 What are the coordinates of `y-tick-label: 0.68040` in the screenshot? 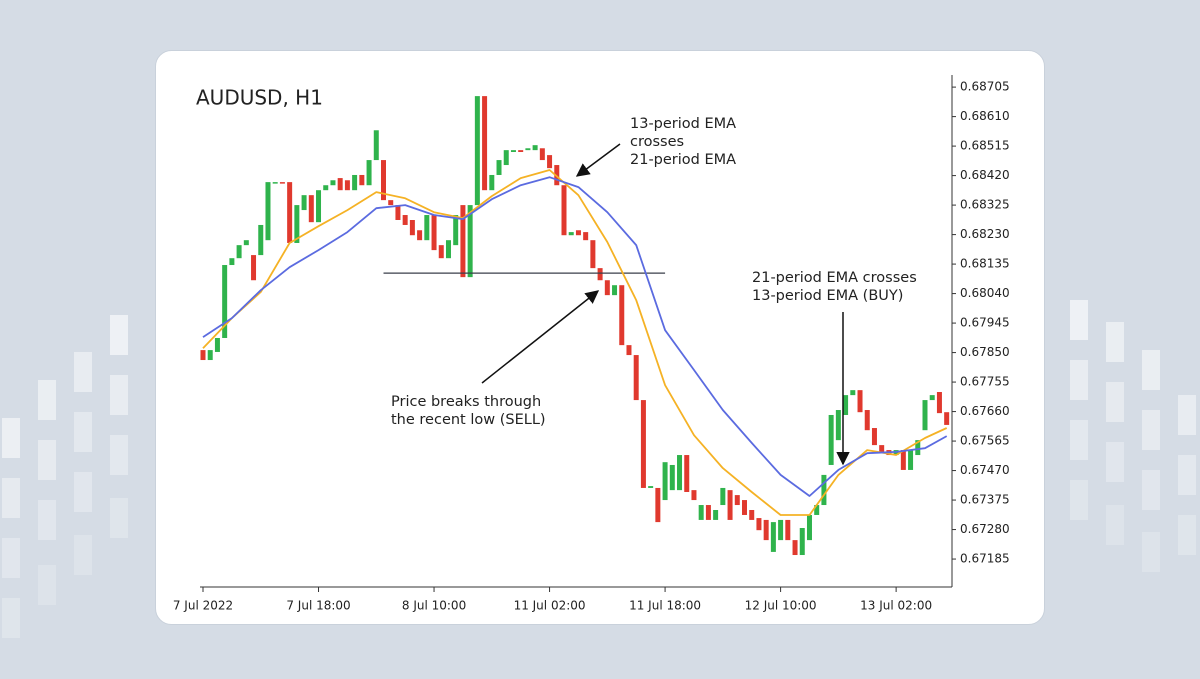 It's located at (985, 293).